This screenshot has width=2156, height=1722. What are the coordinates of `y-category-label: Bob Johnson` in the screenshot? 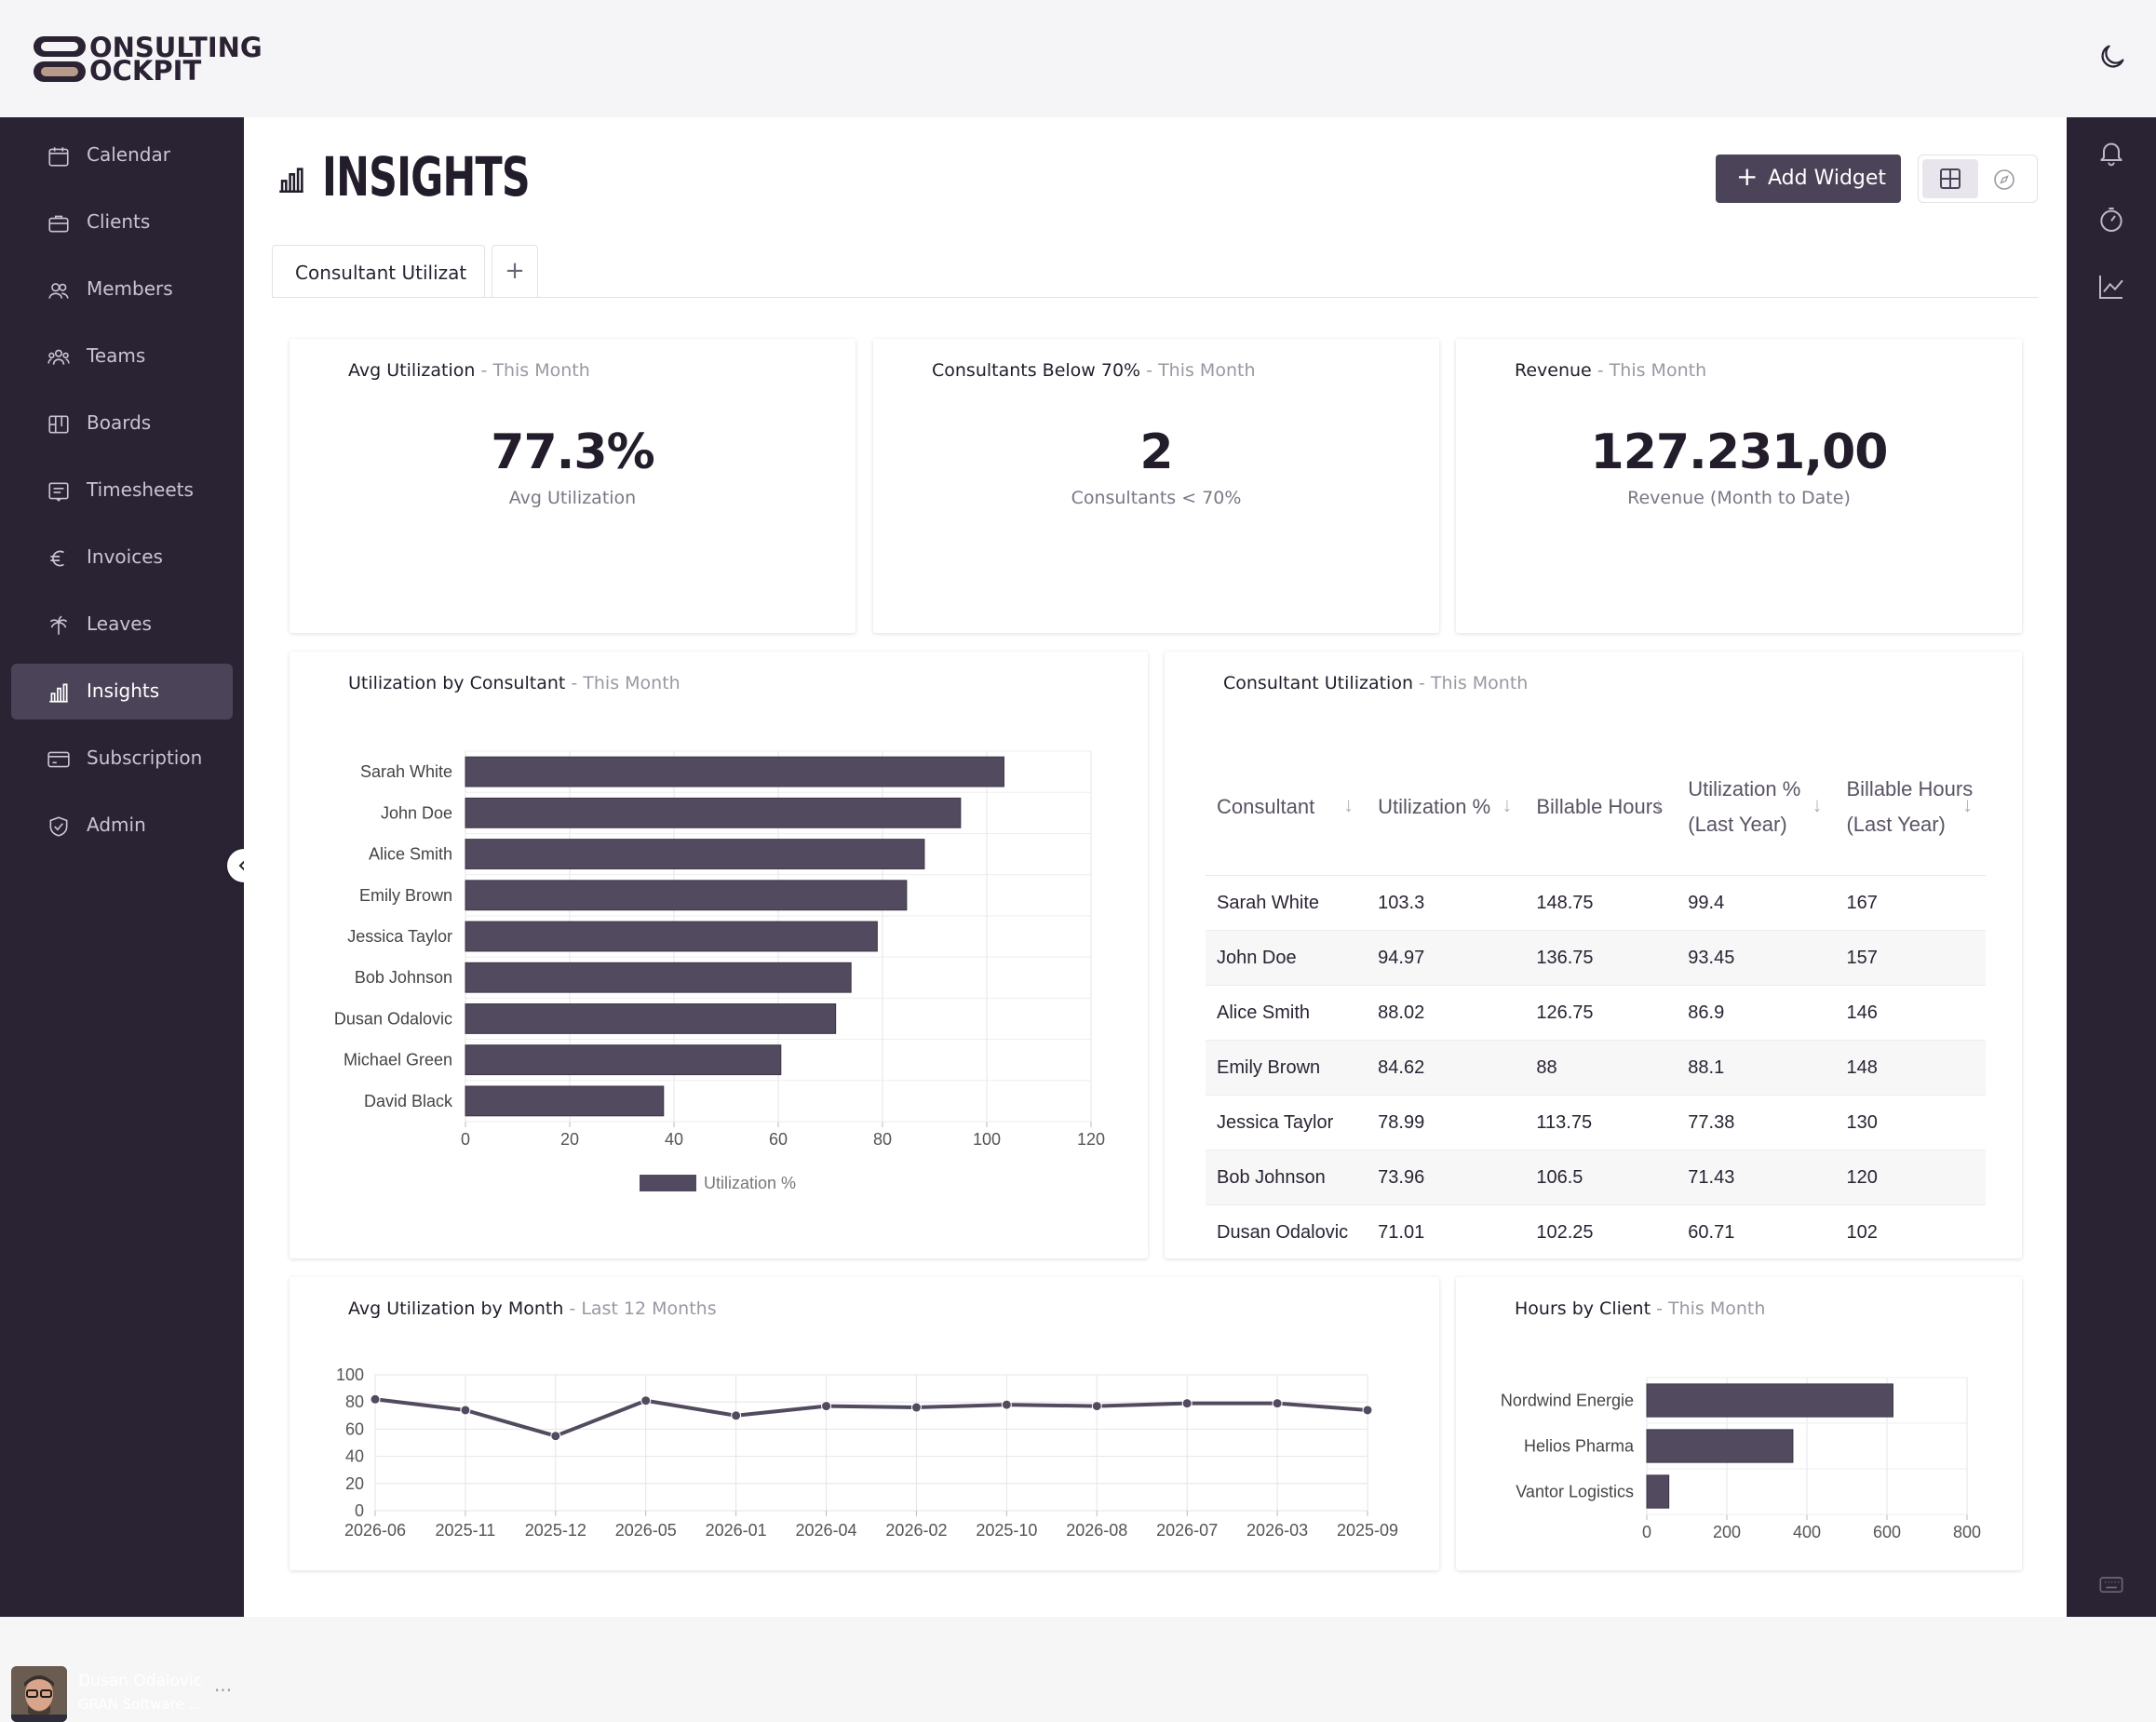 It's located at (403, 978).